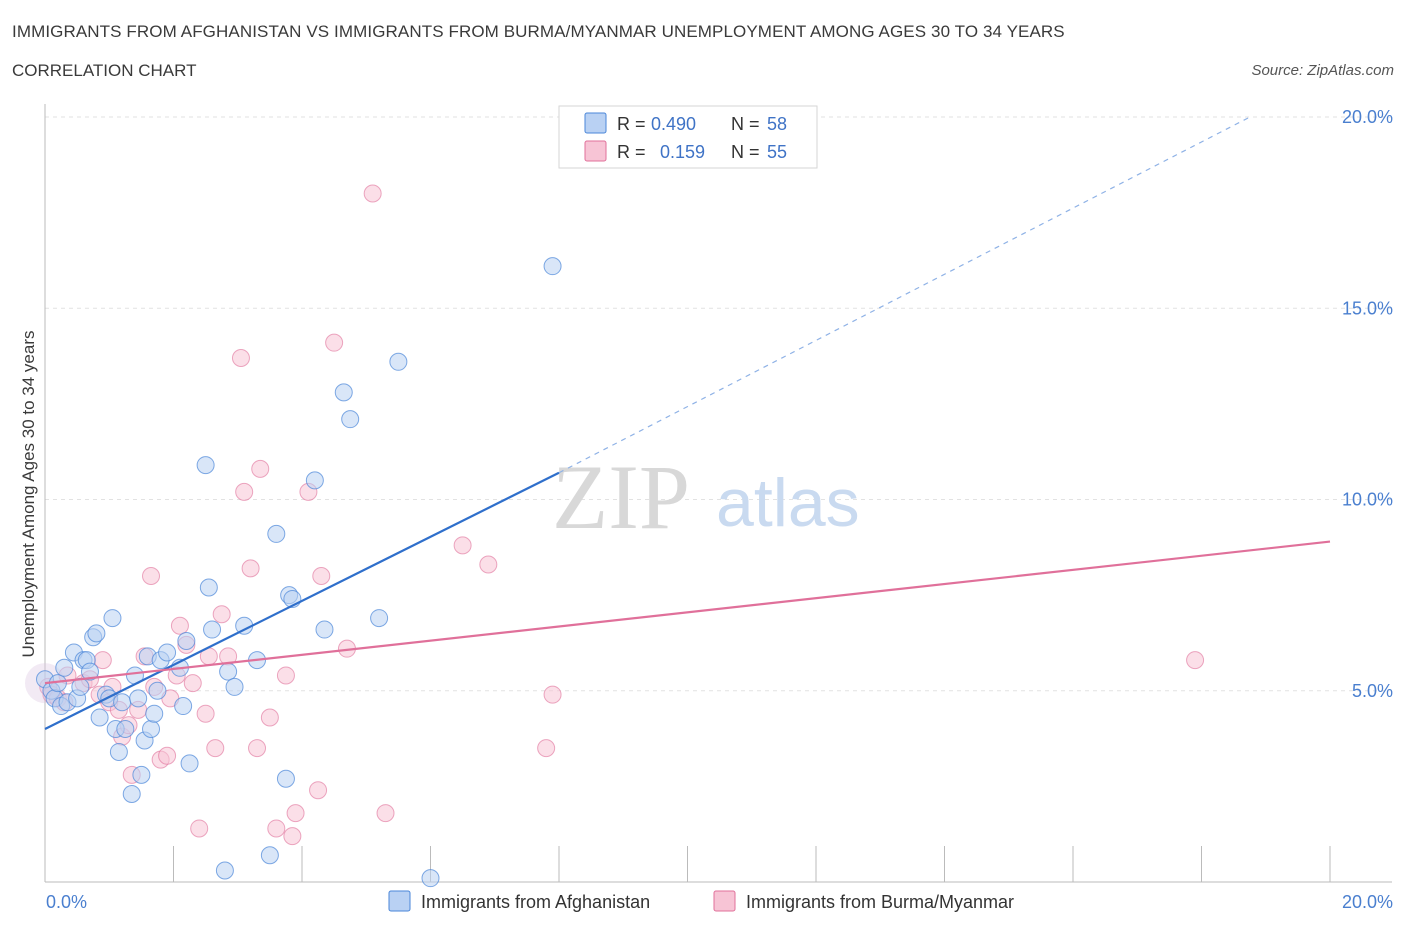 The width and height of the screenshot is (1406, 930). Describe the element at coordinates (706, 497) in the screenshot. I see `watermark: ZIP atlas` at that location.